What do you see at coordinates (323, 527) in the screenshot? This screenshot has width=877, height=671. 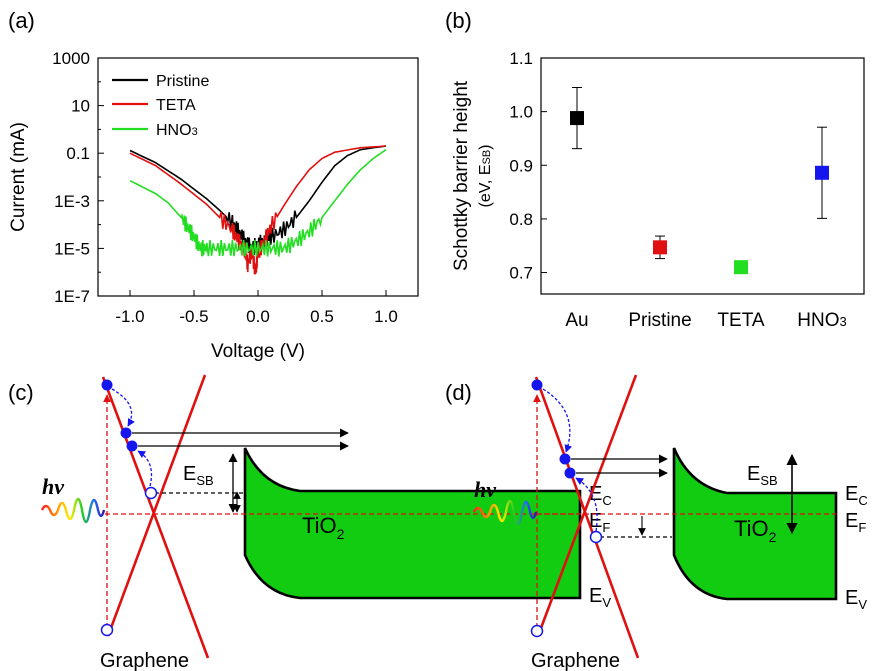 I see `tio2-label-c: TiO2` at bounding box center [323, 527].